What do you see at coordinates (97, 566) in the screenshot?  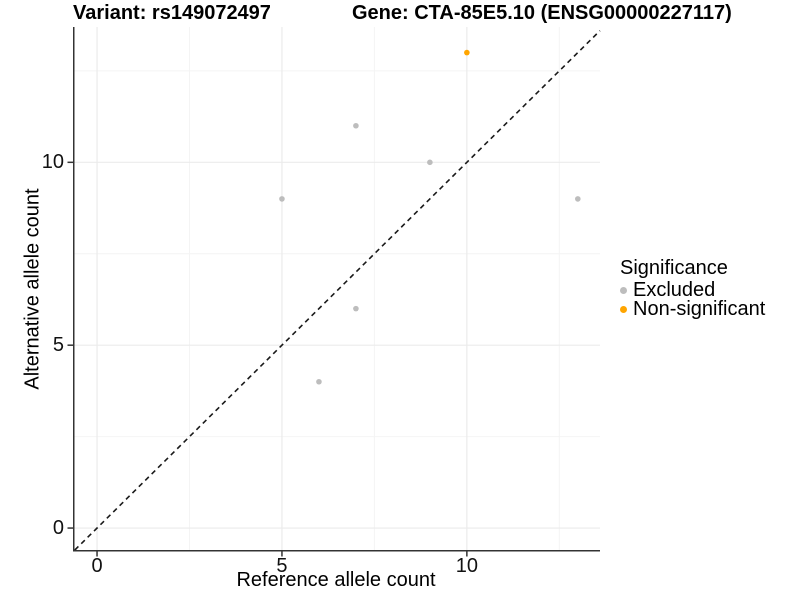 I see `x-tick-label-0: 0` at bounding box center [97, 566].